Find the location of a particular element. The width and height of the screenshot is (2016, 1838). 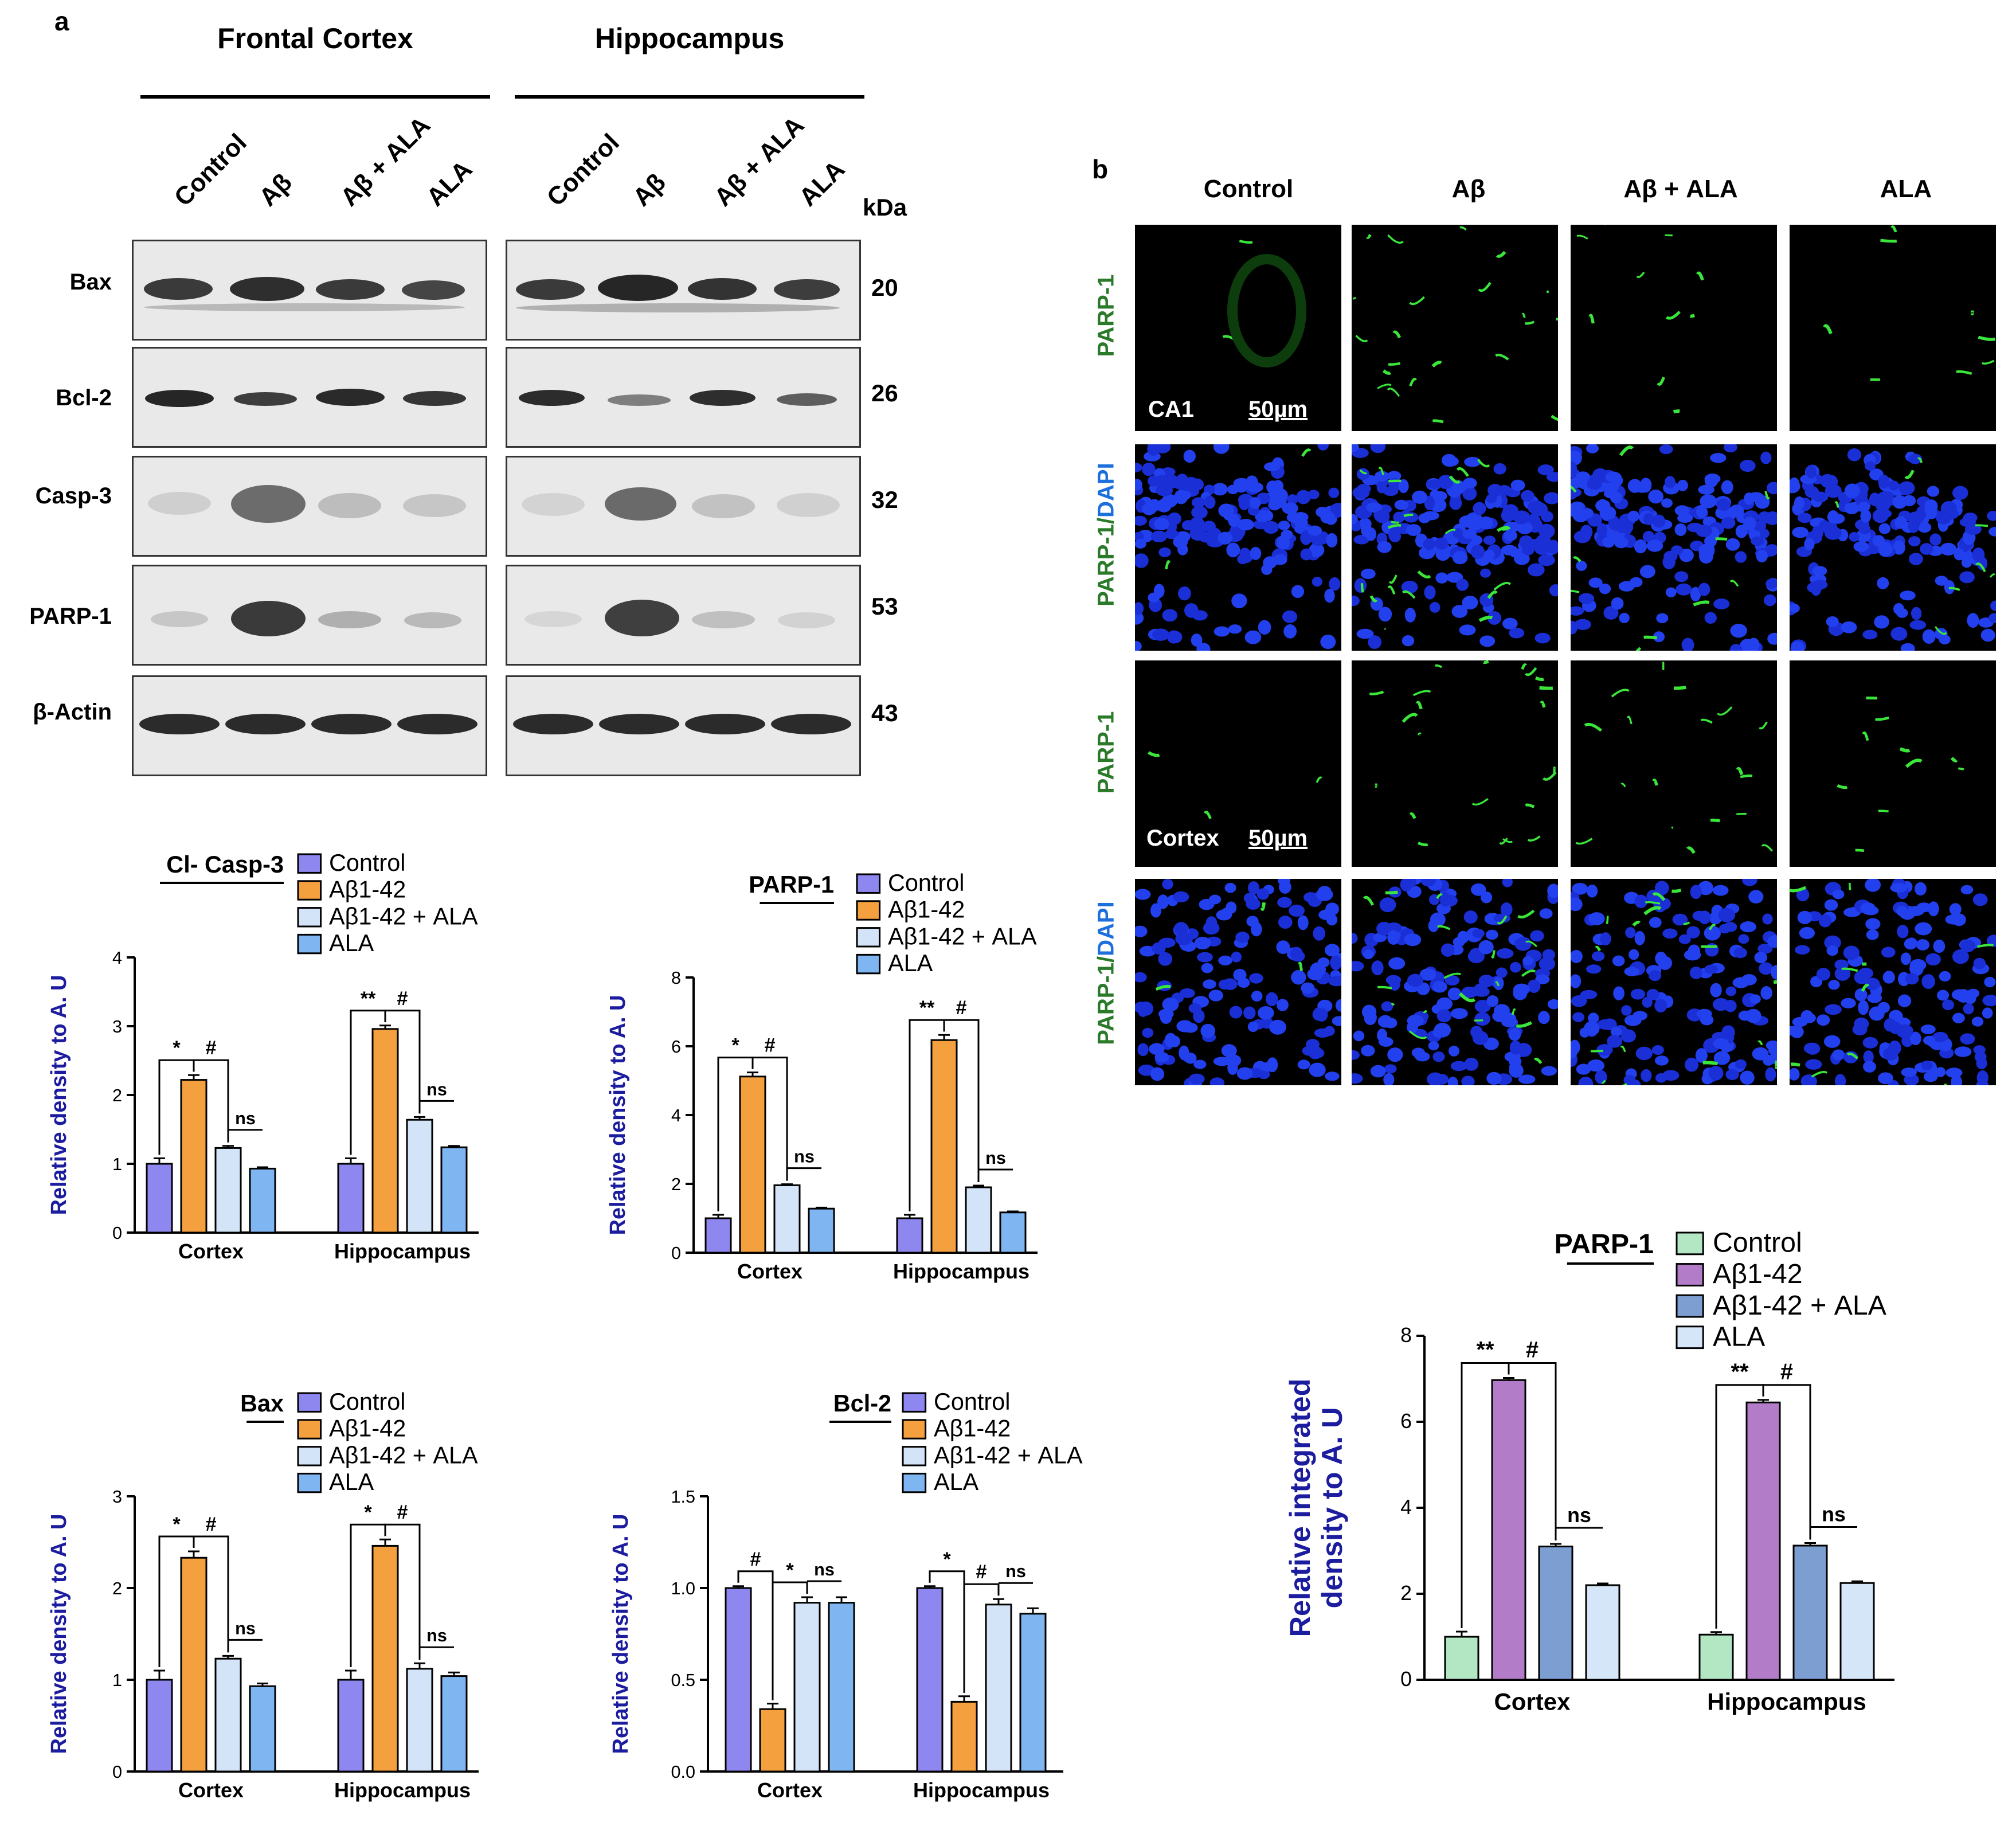

lane-label: ALA is located at coordinates (822, 183).